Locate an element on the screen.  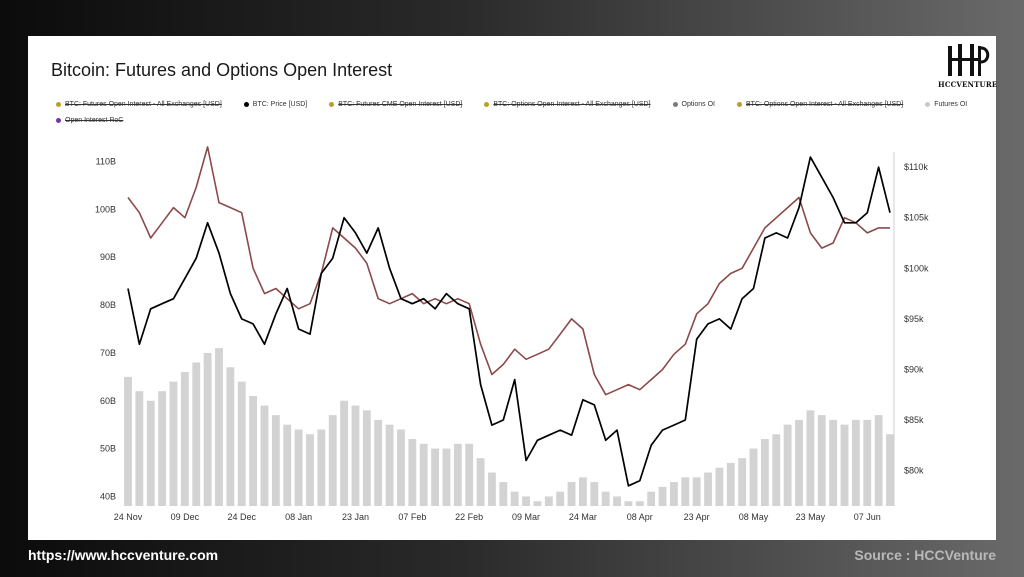
left-tick-label: 50B is located at coordinates (108, 449).